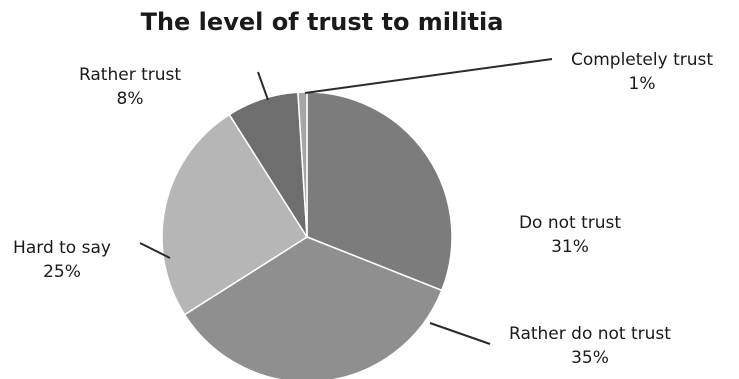  Describe the element at coordinates (62, 248) in the screenshot. I see `slice-label-hard-to-say: Hard to say` at that location.